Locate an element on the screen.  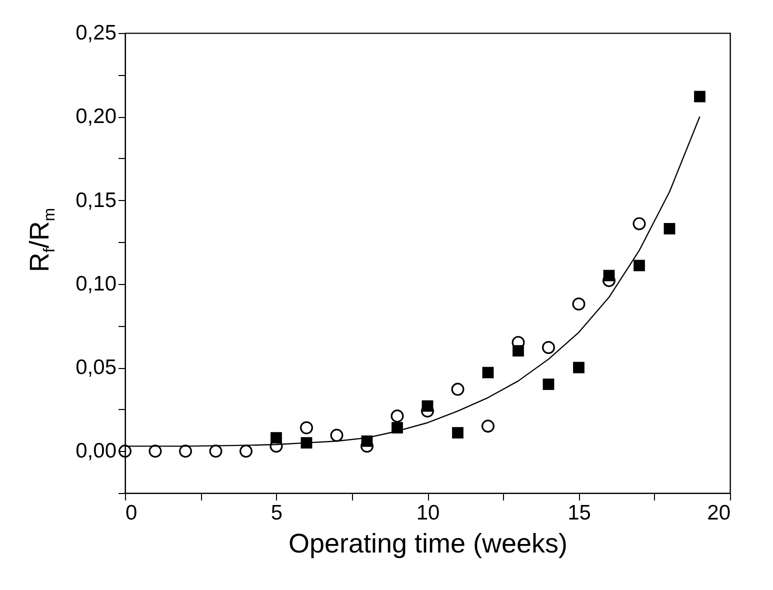
y-tick-label: 0,10 is located at coordinates (96, 284).